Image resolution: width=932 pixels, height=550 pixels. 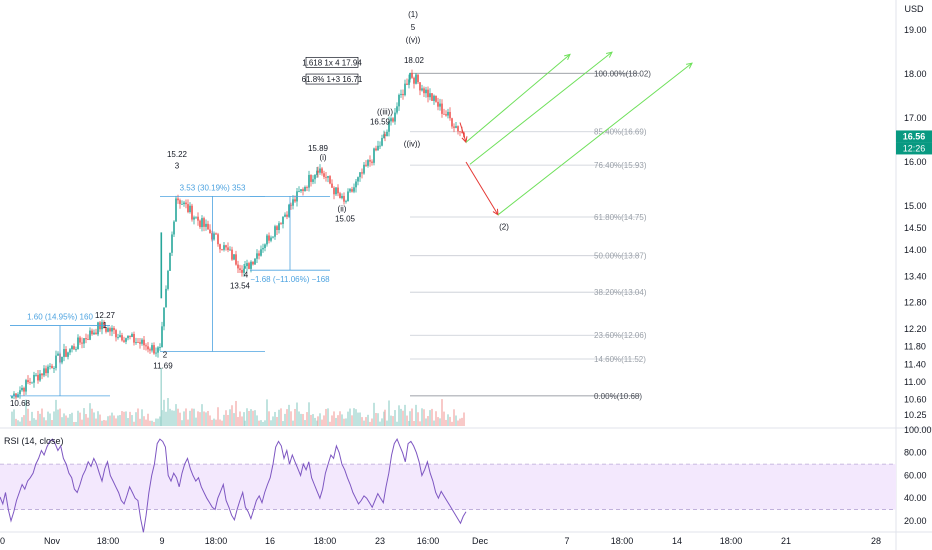 I want to click on time-tick: 14, so click(x=677, y=541).